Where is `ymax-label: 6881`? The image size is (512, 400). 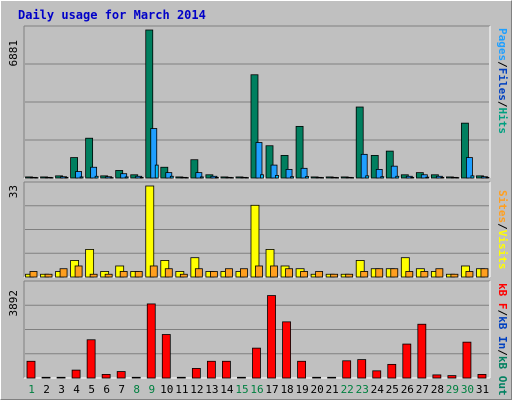
ymax-label: 6881 is located at coordinates (13, 53).